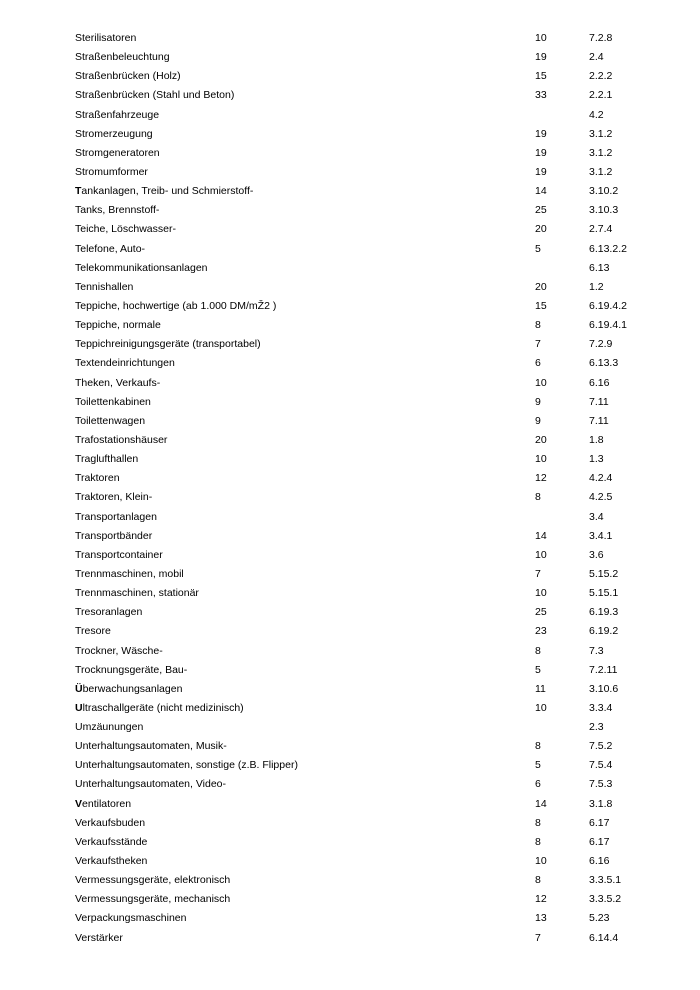 This screenshot has height=990, width=700. Describe the element at coordinates (350, 517) in the screenshot. I see `table-row: Transportanlagen 3.4` at that location.